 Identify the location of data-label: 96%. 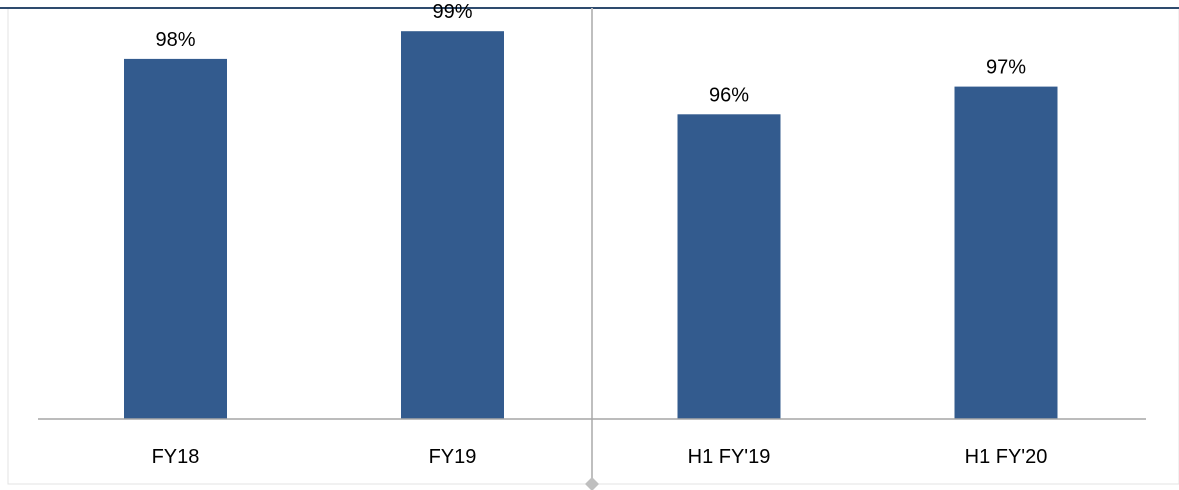
(729, 95).